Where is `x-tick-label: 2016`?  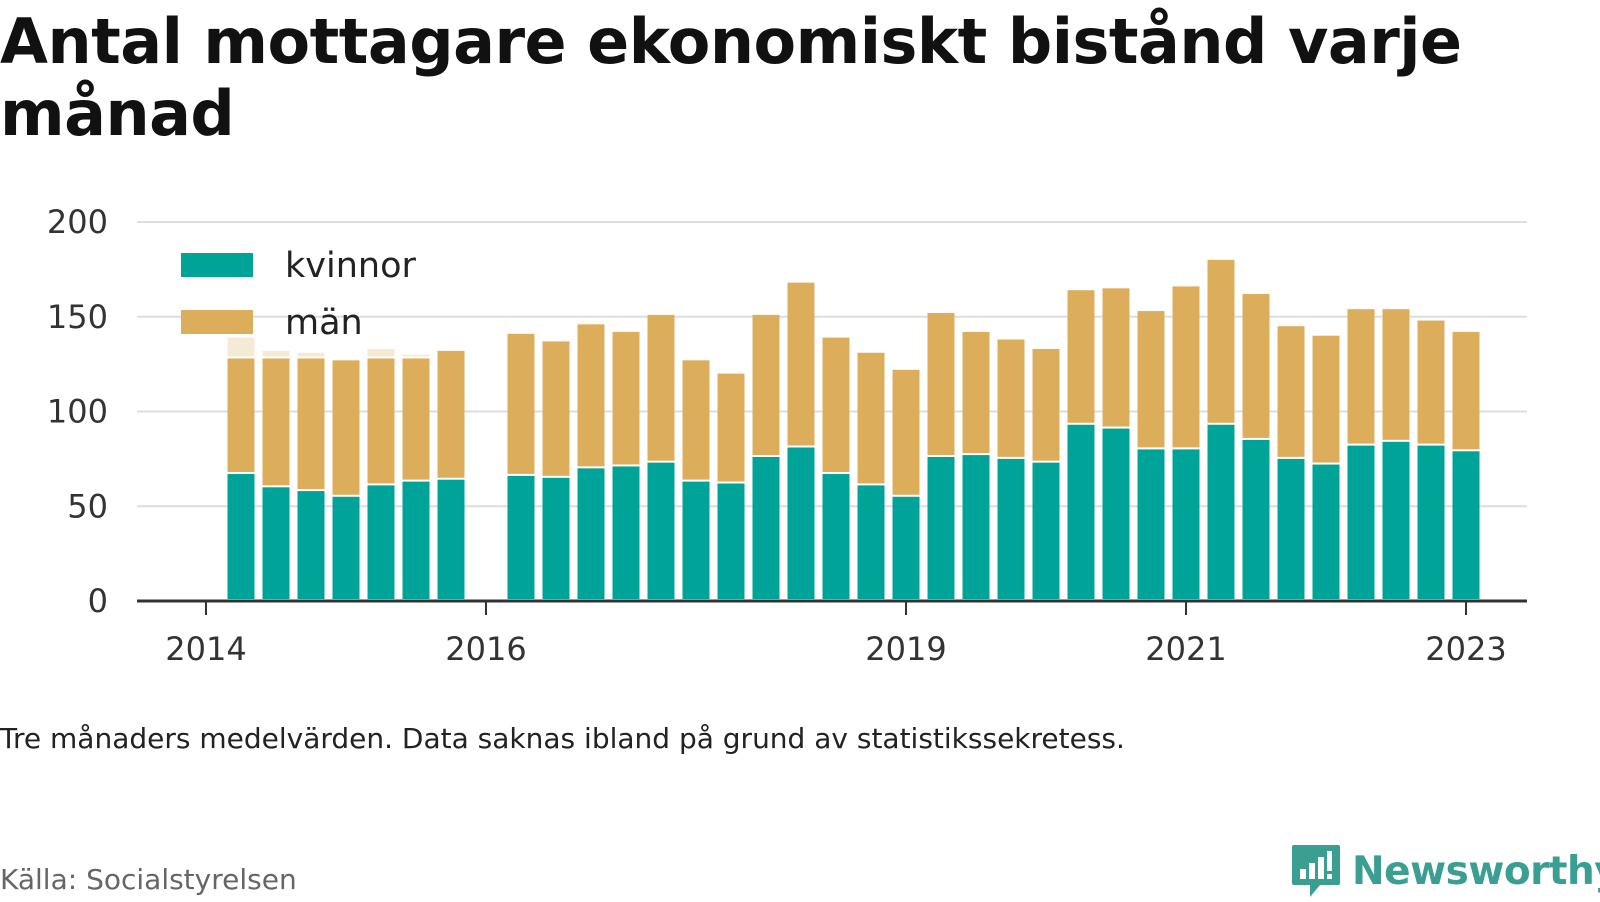
x-tick-label: 2016 is located at coordinates (485, 649).